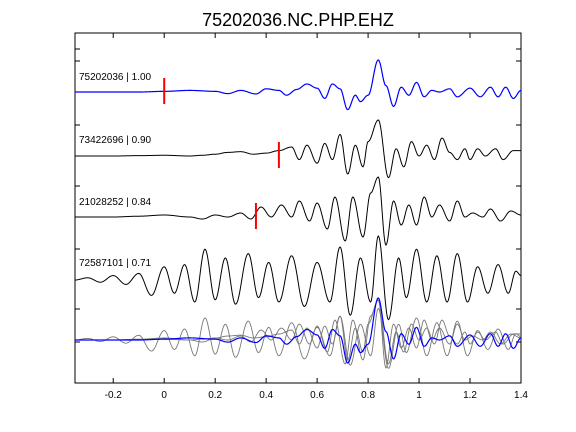 The width and height of the screenshot is (576, 432). I want to click on x-tick-label: -0.2, so click(114, 395).